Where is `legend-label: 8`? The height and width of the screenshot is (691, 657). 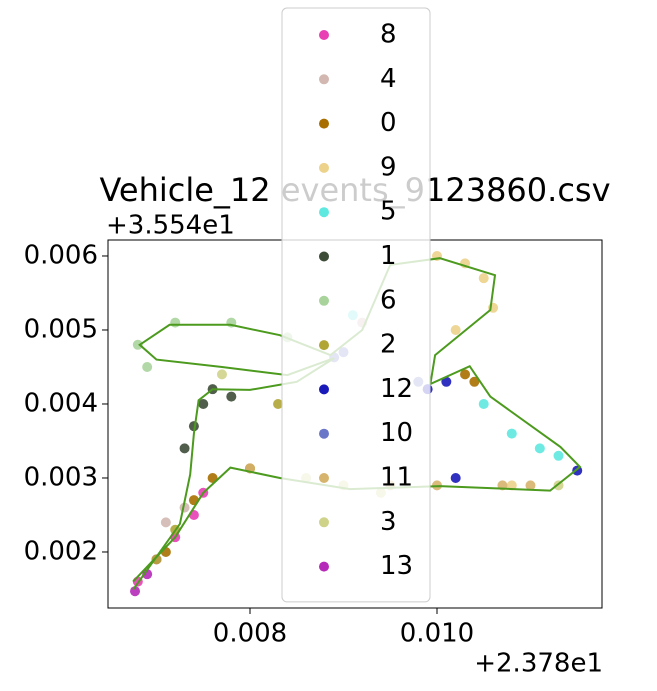
legend-label: 8 is located at coordinates (388, 35).